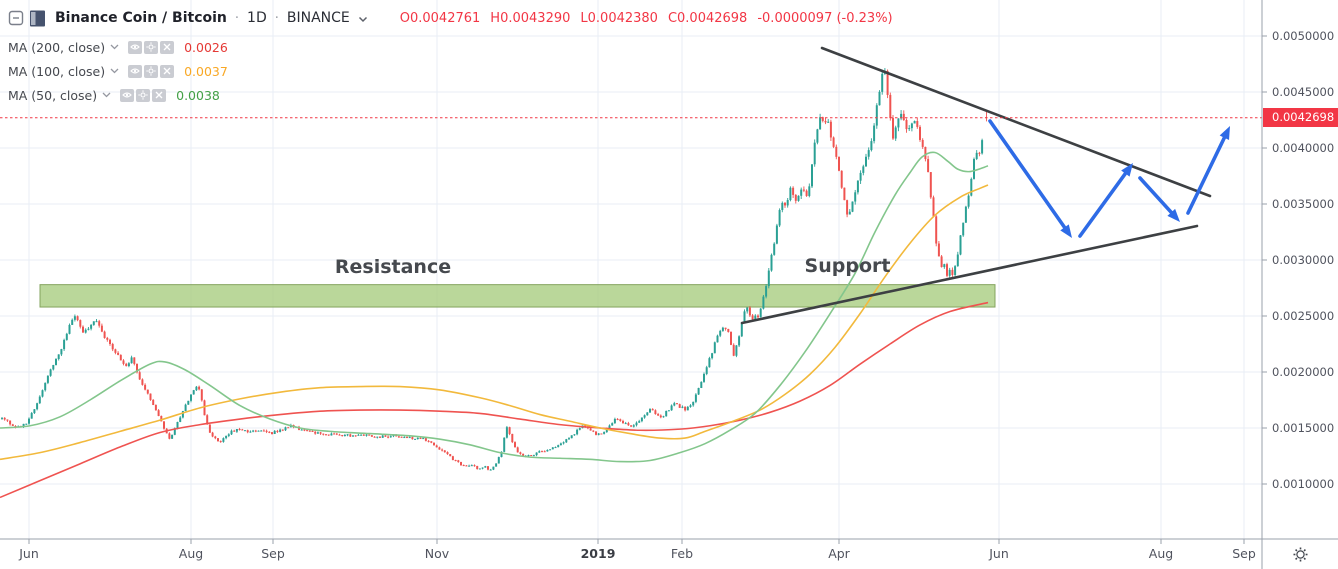  I want to click on low-value: 0.0042380, so click(622, 18).